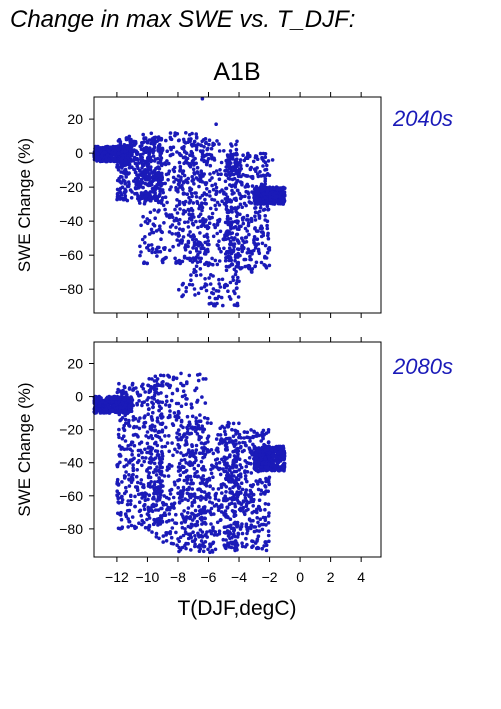 The width and height of the screenshot is (501, 709). Describe the element at coordinates (239, 577) in the screenshot. I see `x-tick-label: −4` at that location.